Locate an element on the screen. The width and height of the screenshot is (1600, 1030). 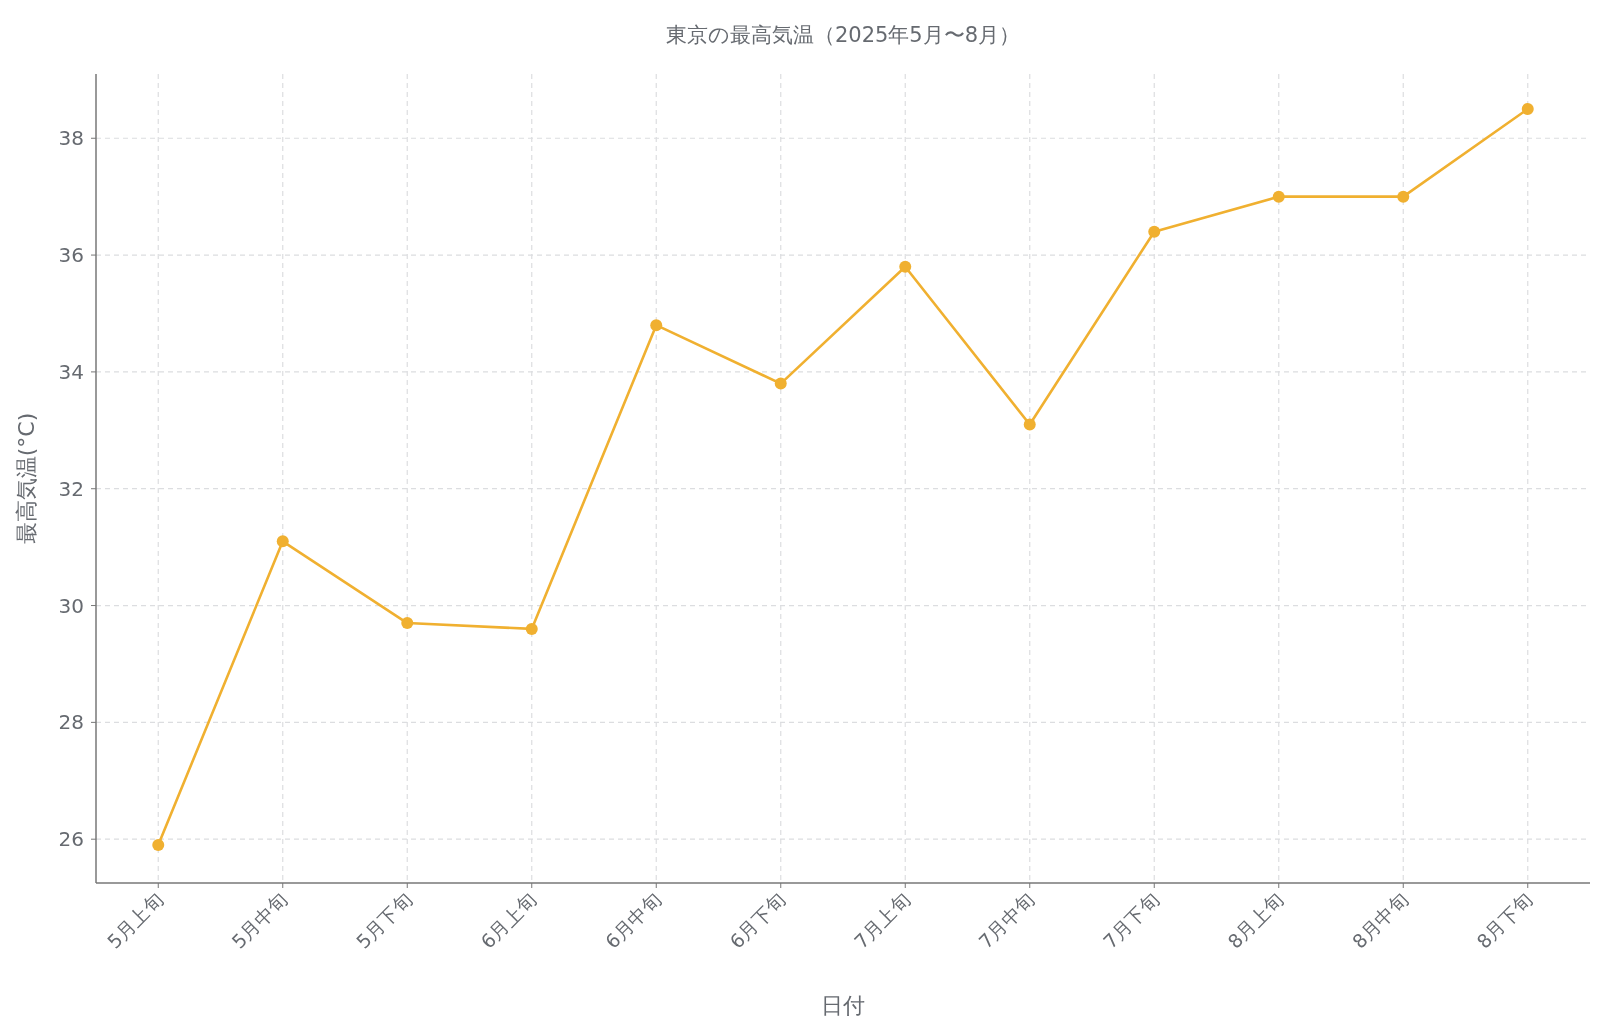
x-tick-label: 7月中旬 is located at coordinates (1006, 920).